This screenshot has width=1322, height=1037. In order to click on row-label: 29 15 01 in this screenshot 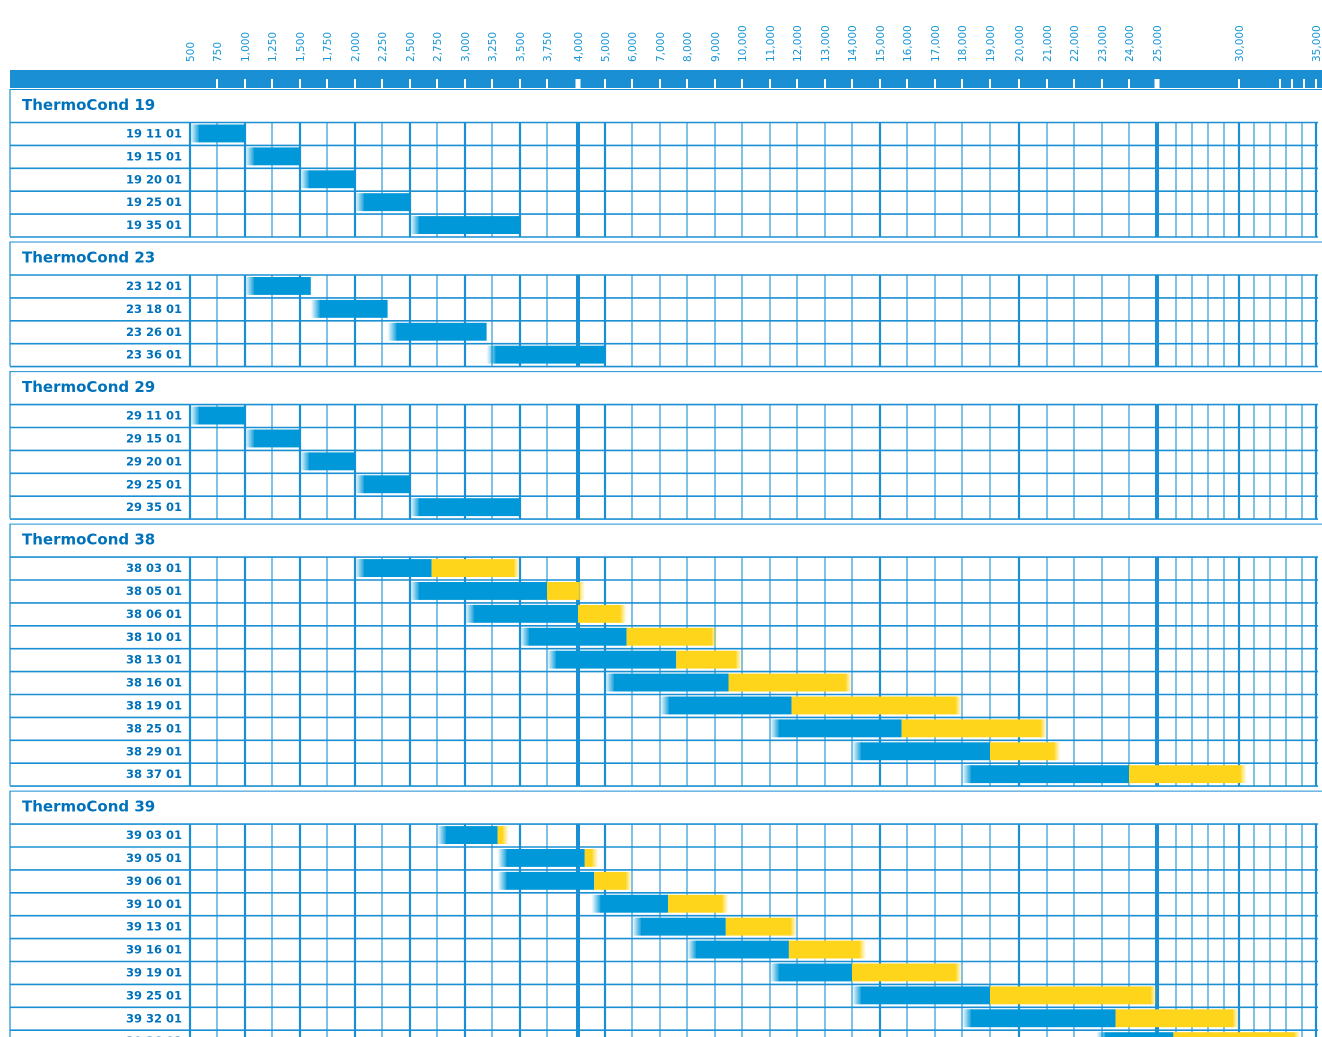, I will do `click(154, 439)`.